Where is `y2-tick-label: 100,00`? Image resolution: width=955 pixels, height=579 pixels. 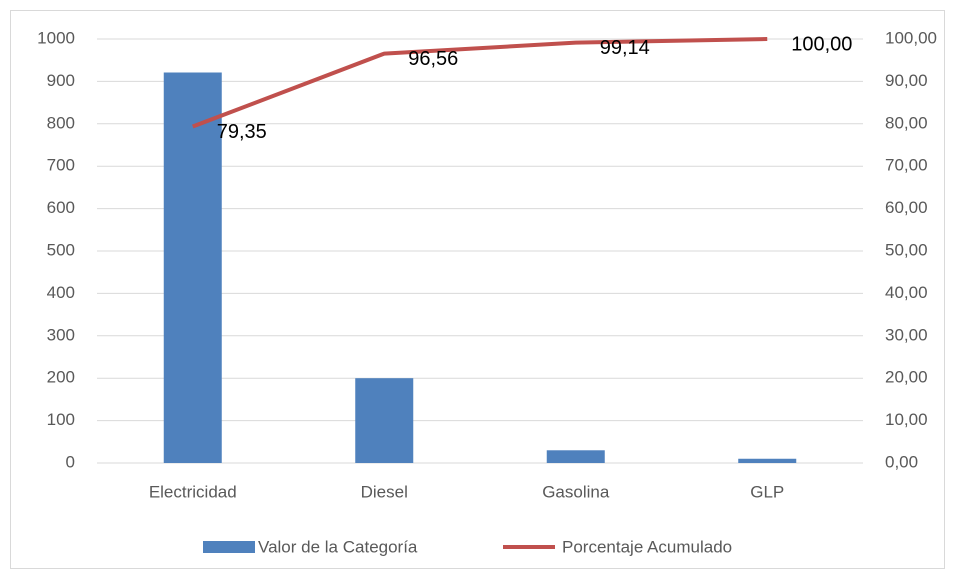 y2-tick-label: 100,00 is located at coordinates (911, 37).